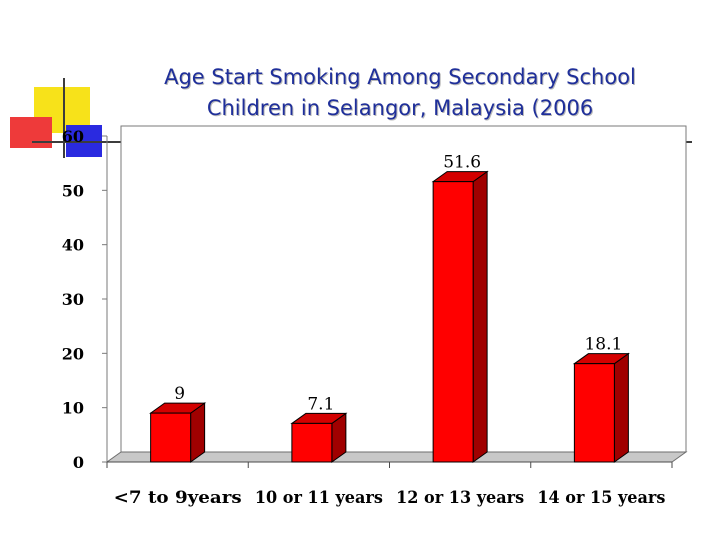  I want to click on decor-vertical-line, so click(64, 118).